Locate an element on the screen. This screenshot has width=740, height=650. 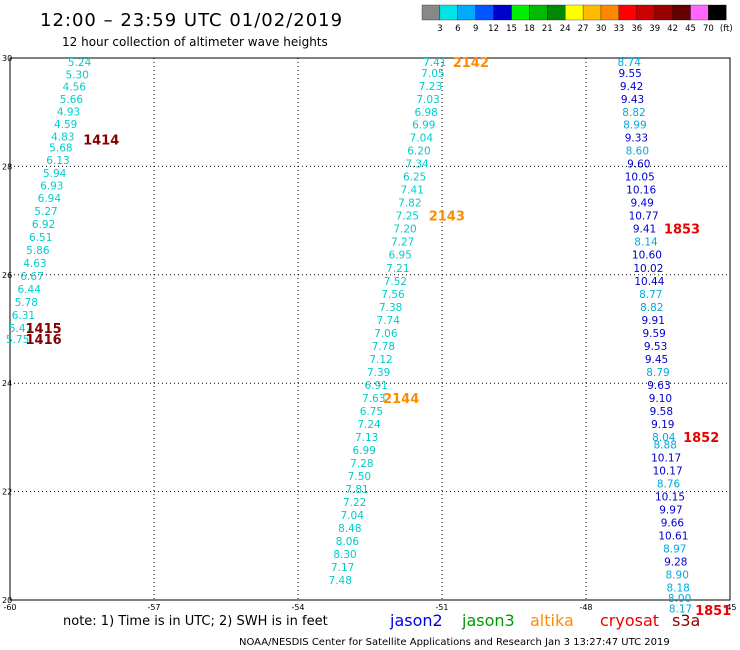
pass-number-label: 1415 is located at coordinates (44, 329).